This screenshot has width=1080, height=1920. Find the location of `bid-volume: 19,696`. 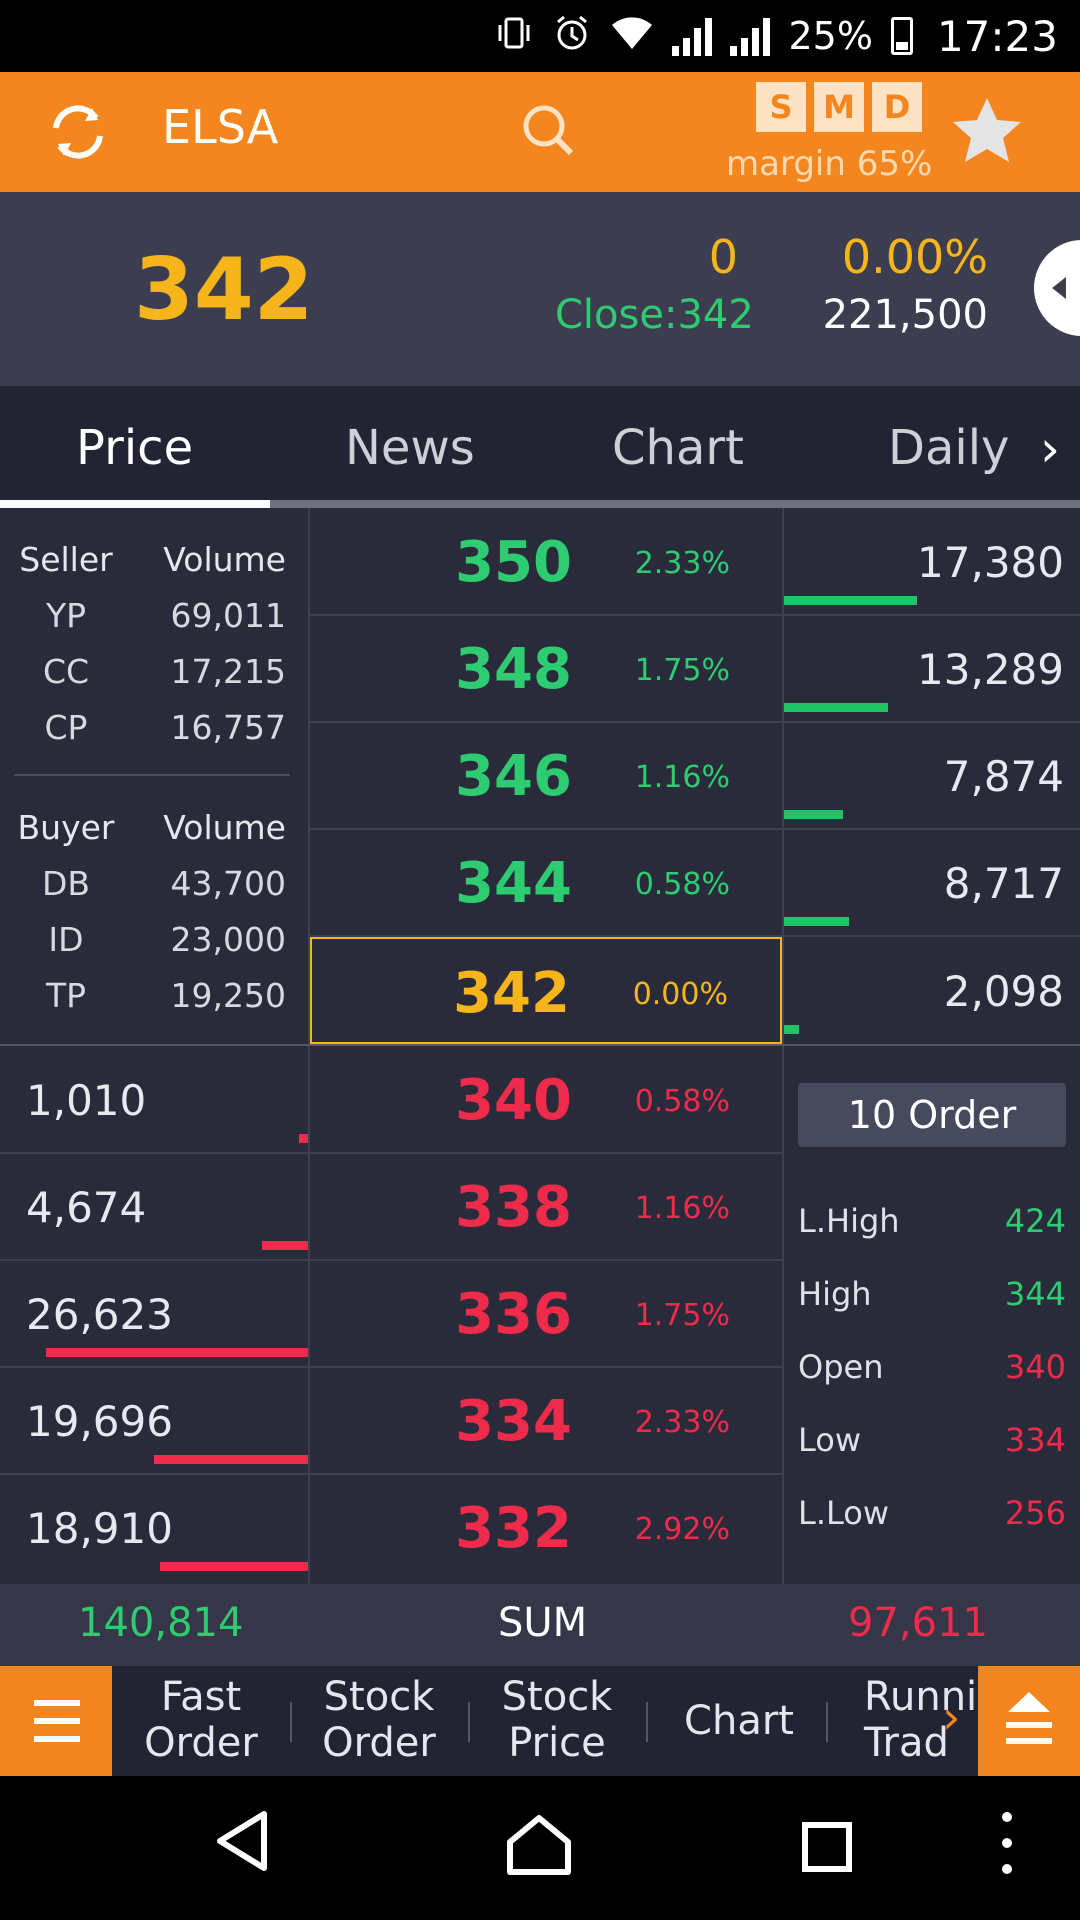

bid-volume: 19,696 is located at coordinates (99, 1421).